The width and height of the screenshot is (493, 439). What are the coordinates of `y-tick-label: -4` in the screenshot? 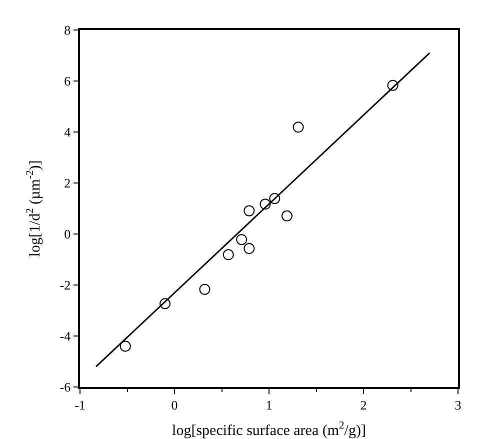 It's located at (66, 336).